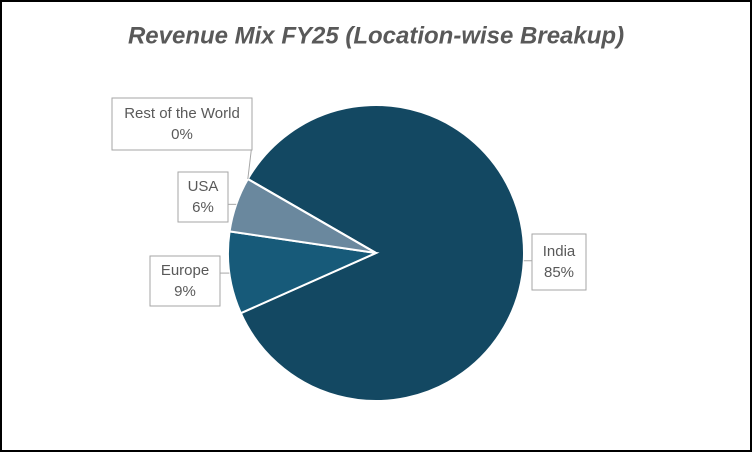 This screenshot has width=752, height=452. Describe the element at coordinates (182, 134) in the screenshot. I see `value-label: 0%` at that location.